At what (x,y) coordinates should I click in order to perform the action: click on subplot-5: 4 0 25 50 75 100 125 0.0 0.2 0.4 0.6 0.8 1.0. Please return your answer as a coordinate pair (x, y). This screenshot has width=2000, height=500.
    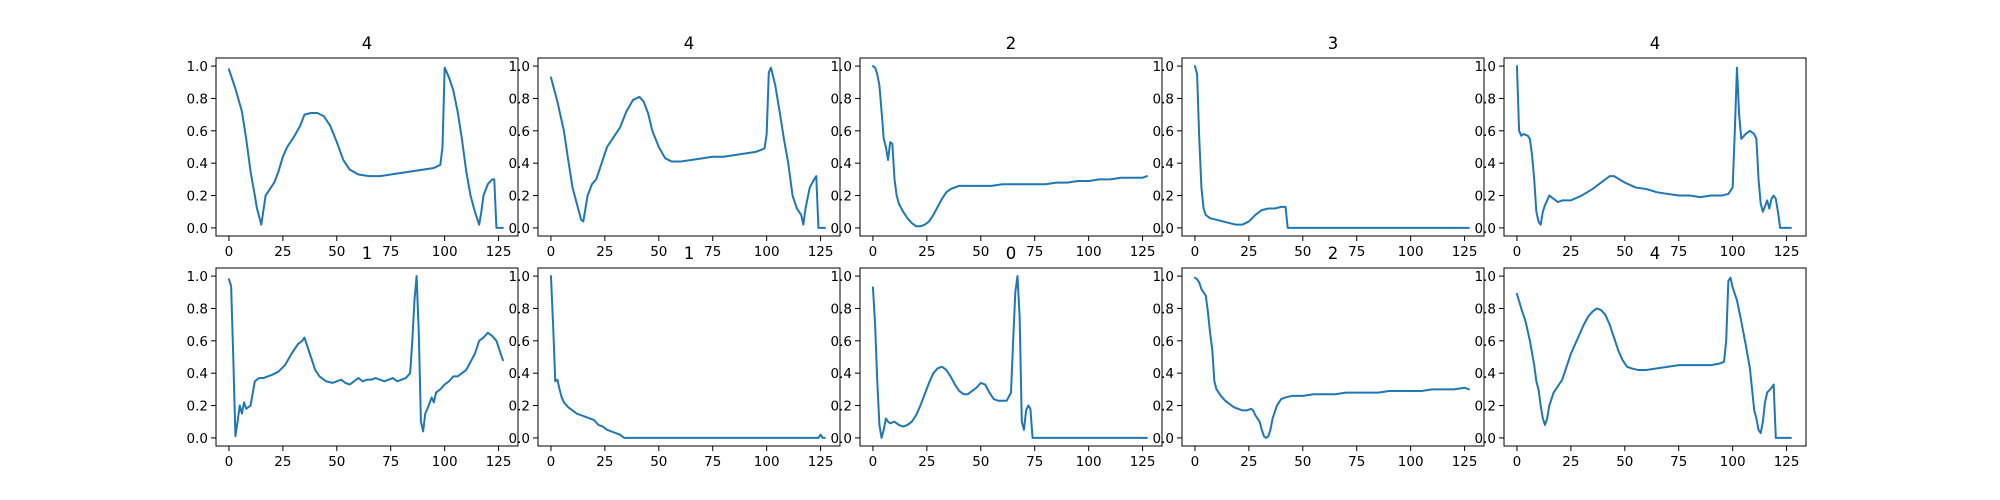
    Looking at the image, I should click on (1641, 147).